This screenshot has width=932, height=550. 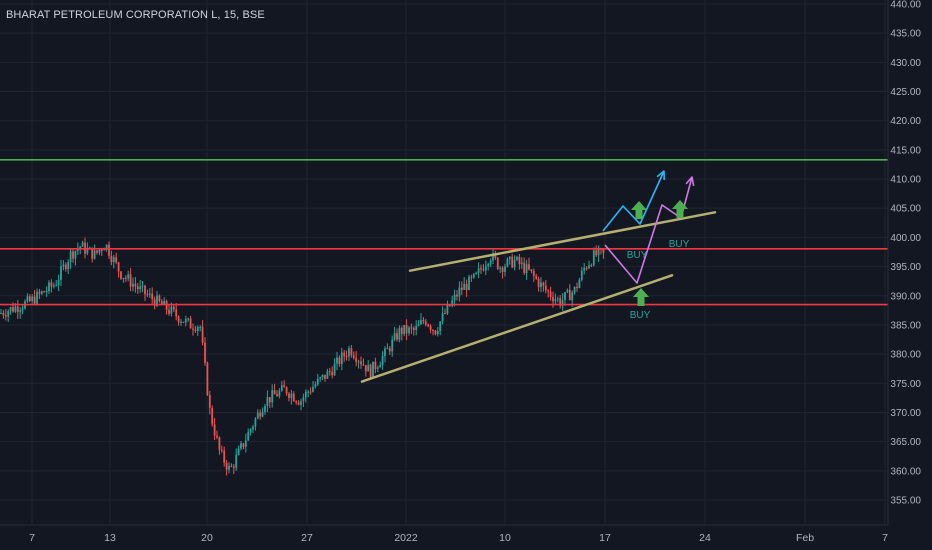 What do you see at coordinates (690, 181) in the screenshot?
I see `alternate-projection-path-head` at bounding box center [690, 181].